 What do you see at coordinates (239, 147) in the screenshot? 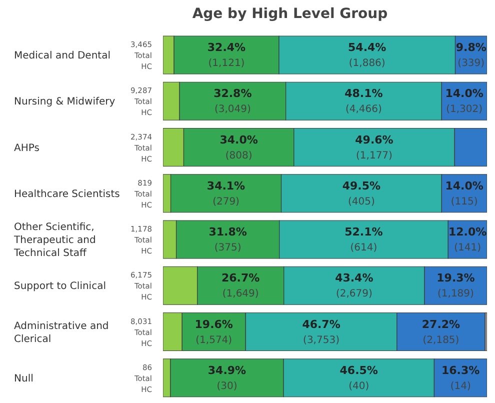
I see `data-label: 34.0% (808)` at bounding box center [239, 147].